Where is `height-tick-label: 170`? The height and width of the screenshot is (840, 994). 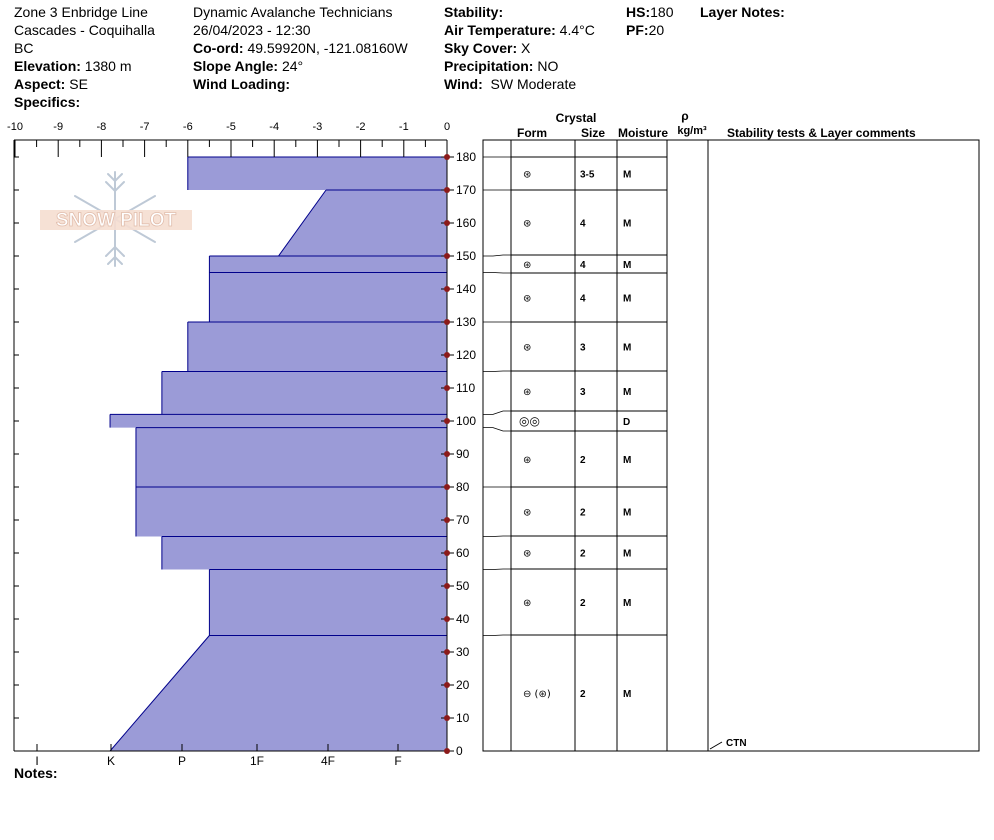 height-tick-label: 170 is located at coordinates (466, 190).